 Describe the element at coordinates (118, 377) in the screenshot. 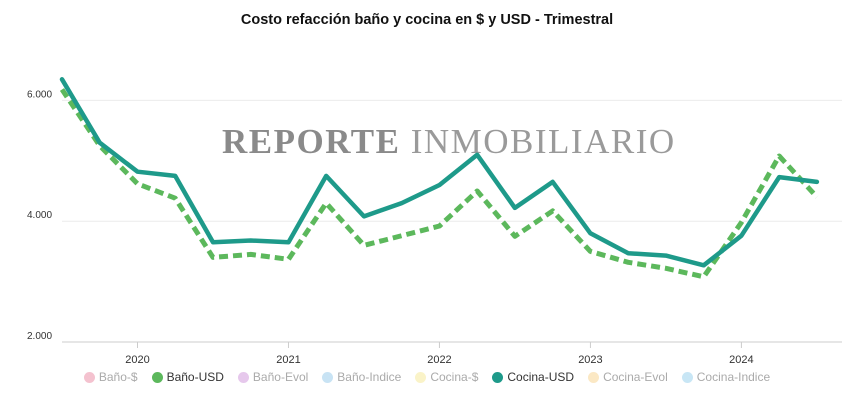

I see `legend-label: Baño-$` at that location.